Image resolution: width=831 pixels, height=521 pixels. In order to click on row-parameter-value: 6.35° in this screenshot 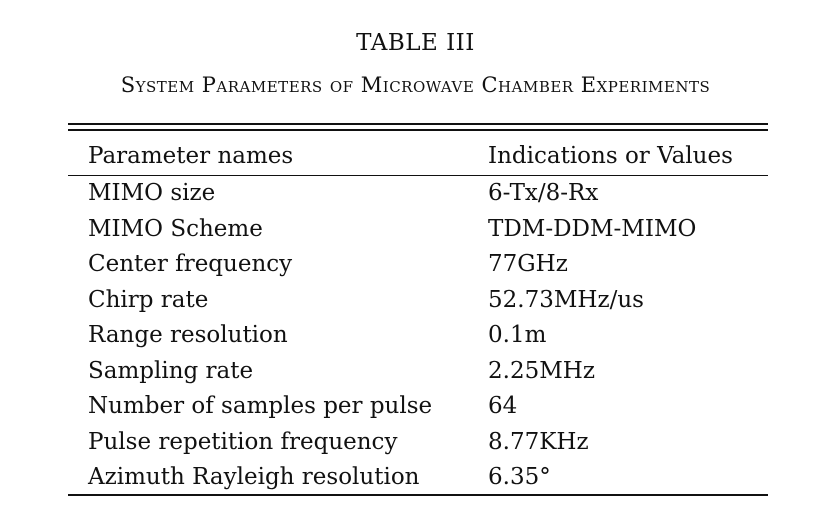, I will do `click(519, 477)`.